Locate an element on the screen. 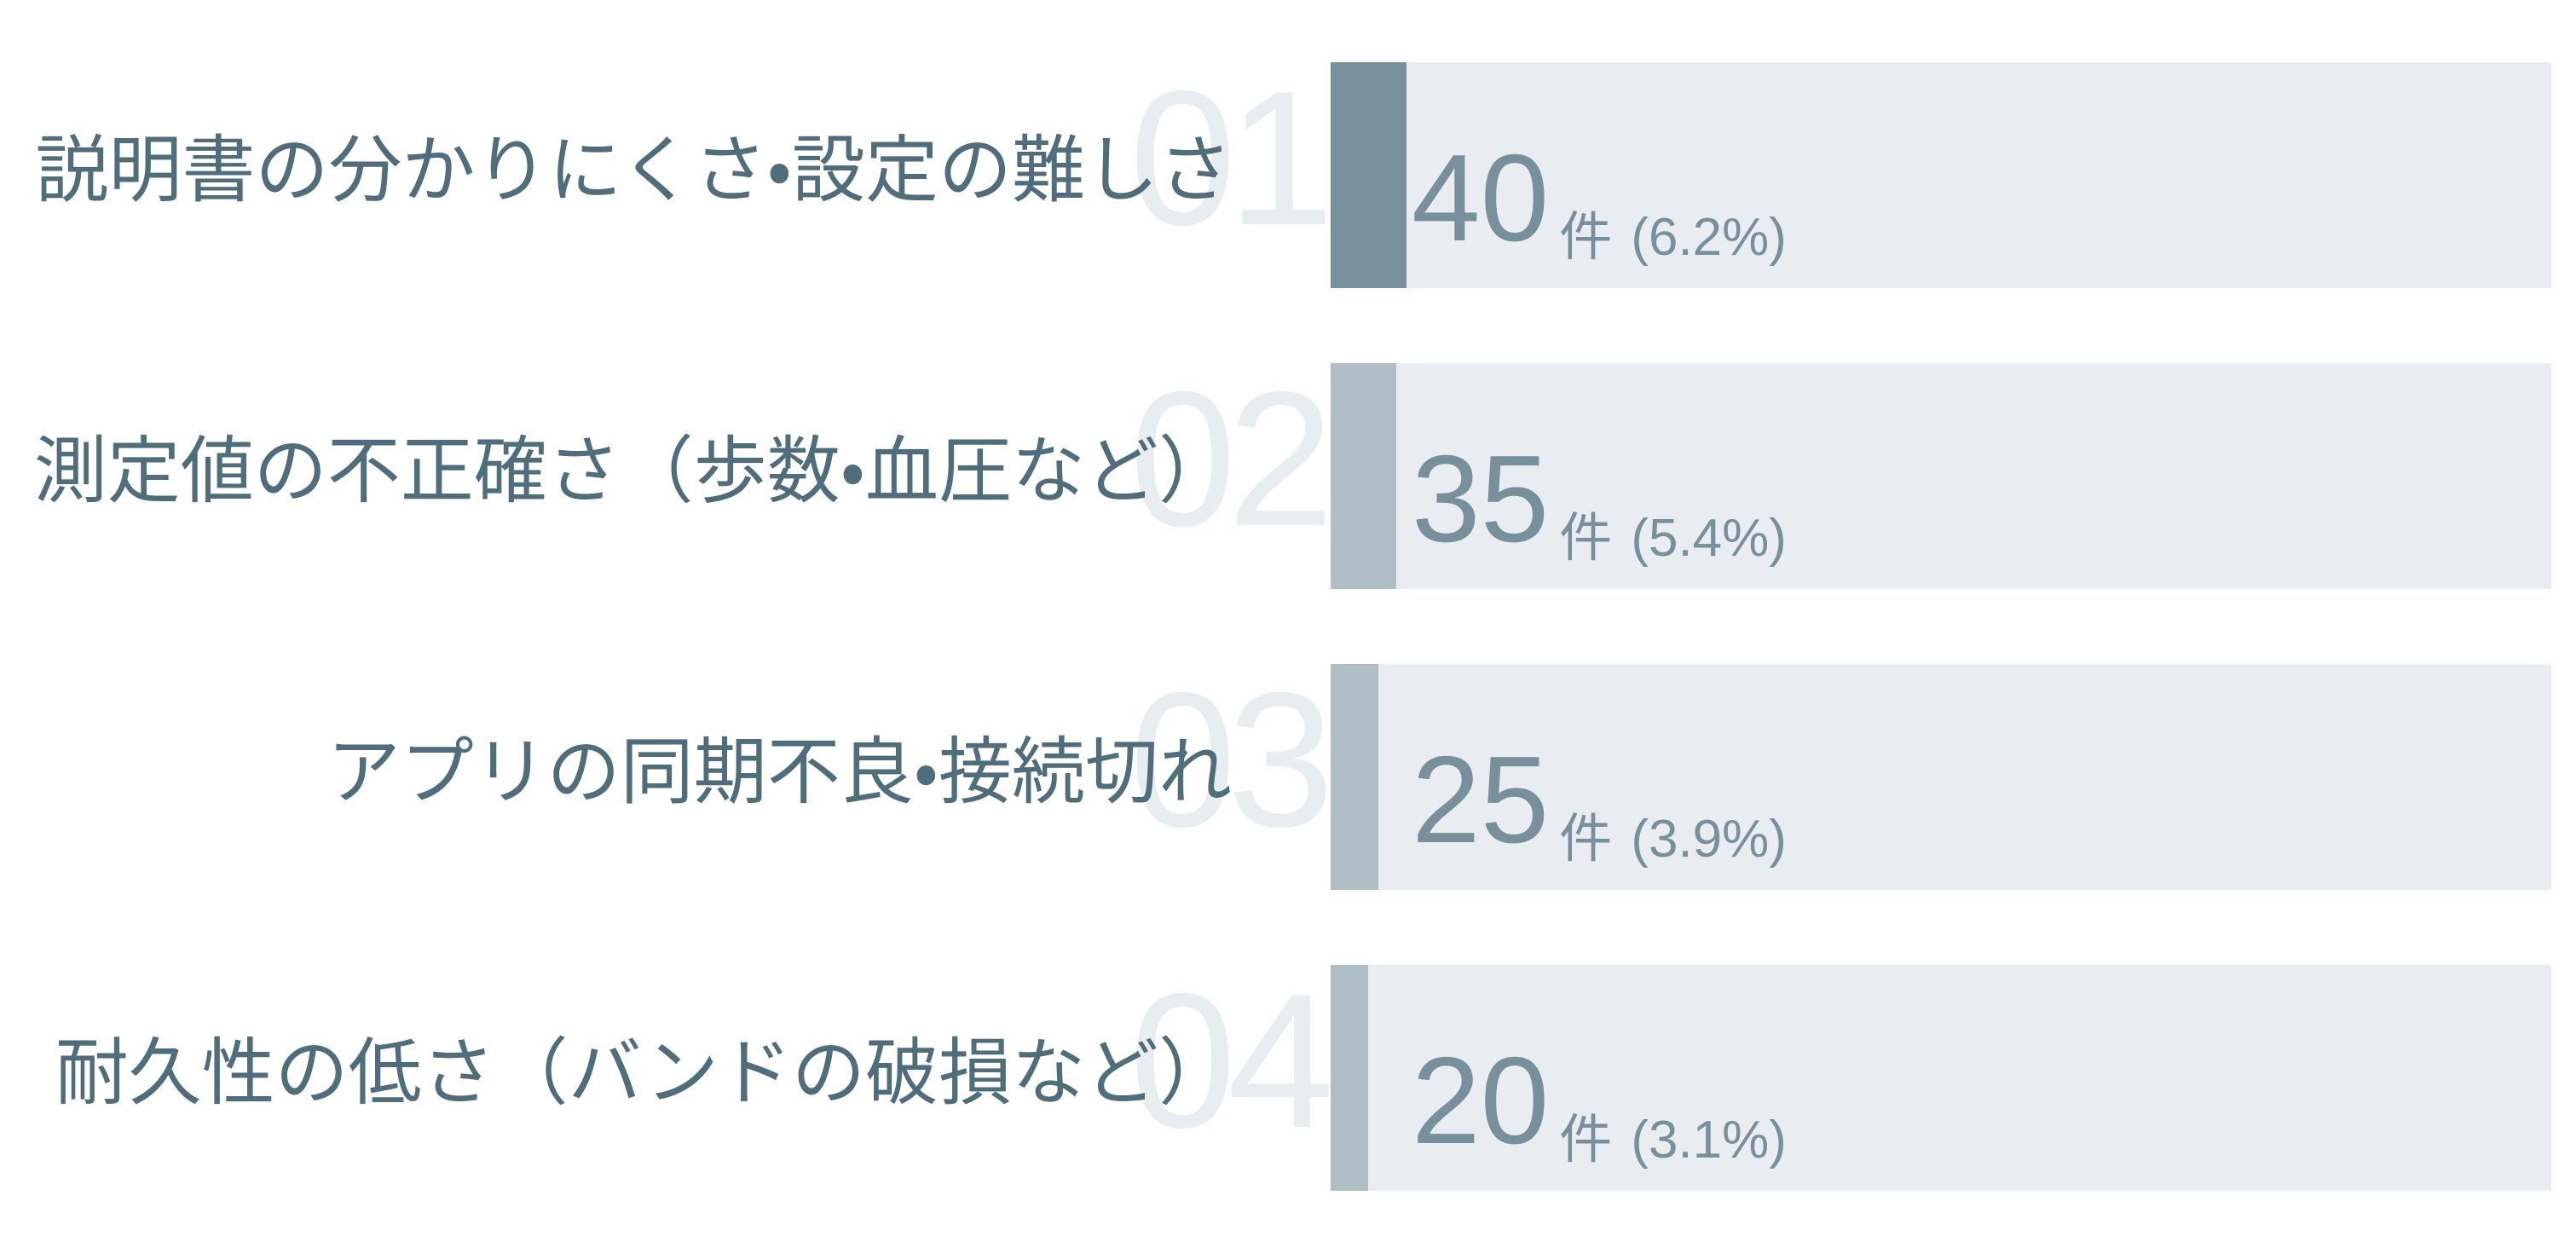 The image size is (2576, 1253). value-unit-1: 件 is located at coordinates (1586, 237).